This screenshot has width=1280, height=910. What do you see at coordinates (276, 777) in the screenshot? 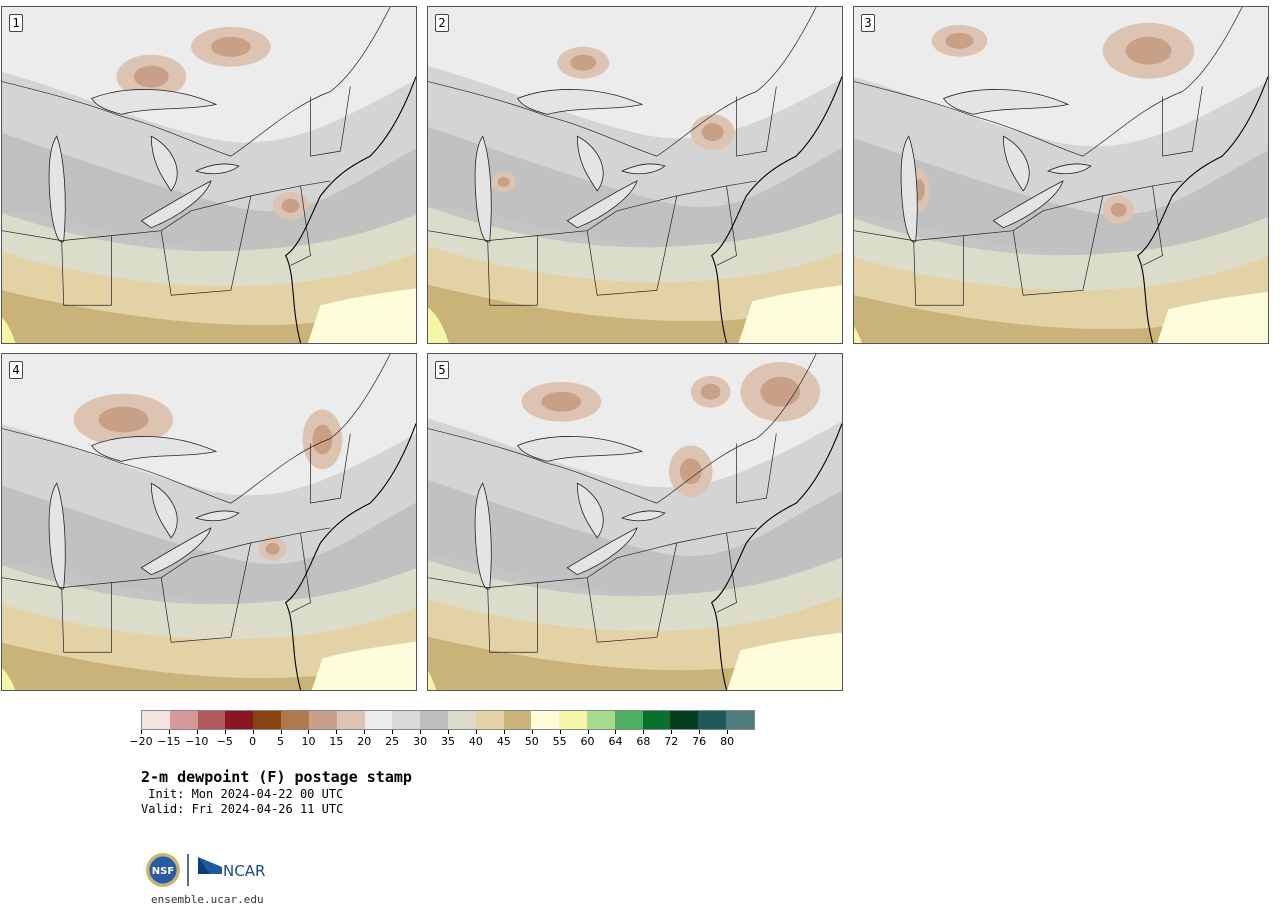
I see `plot-title: 2-m dewpoint (F) postage stamp` at bounding box center [276, 777].